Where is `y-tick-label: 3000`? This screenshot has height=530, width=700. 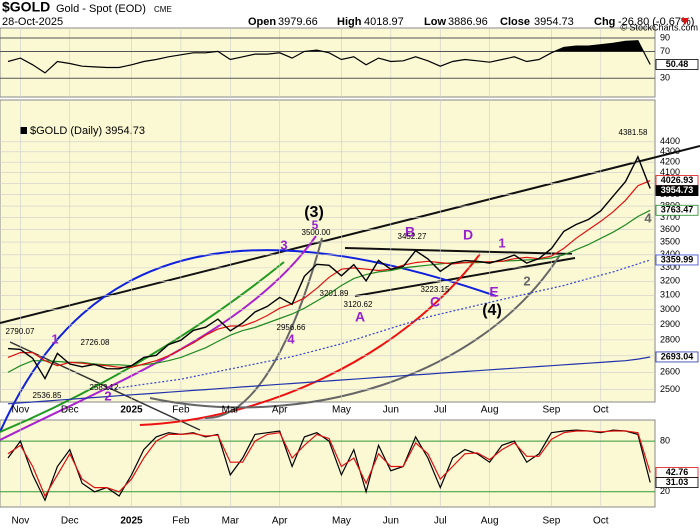 y-tick-label: 3000 is located at coordinates (670, 309).